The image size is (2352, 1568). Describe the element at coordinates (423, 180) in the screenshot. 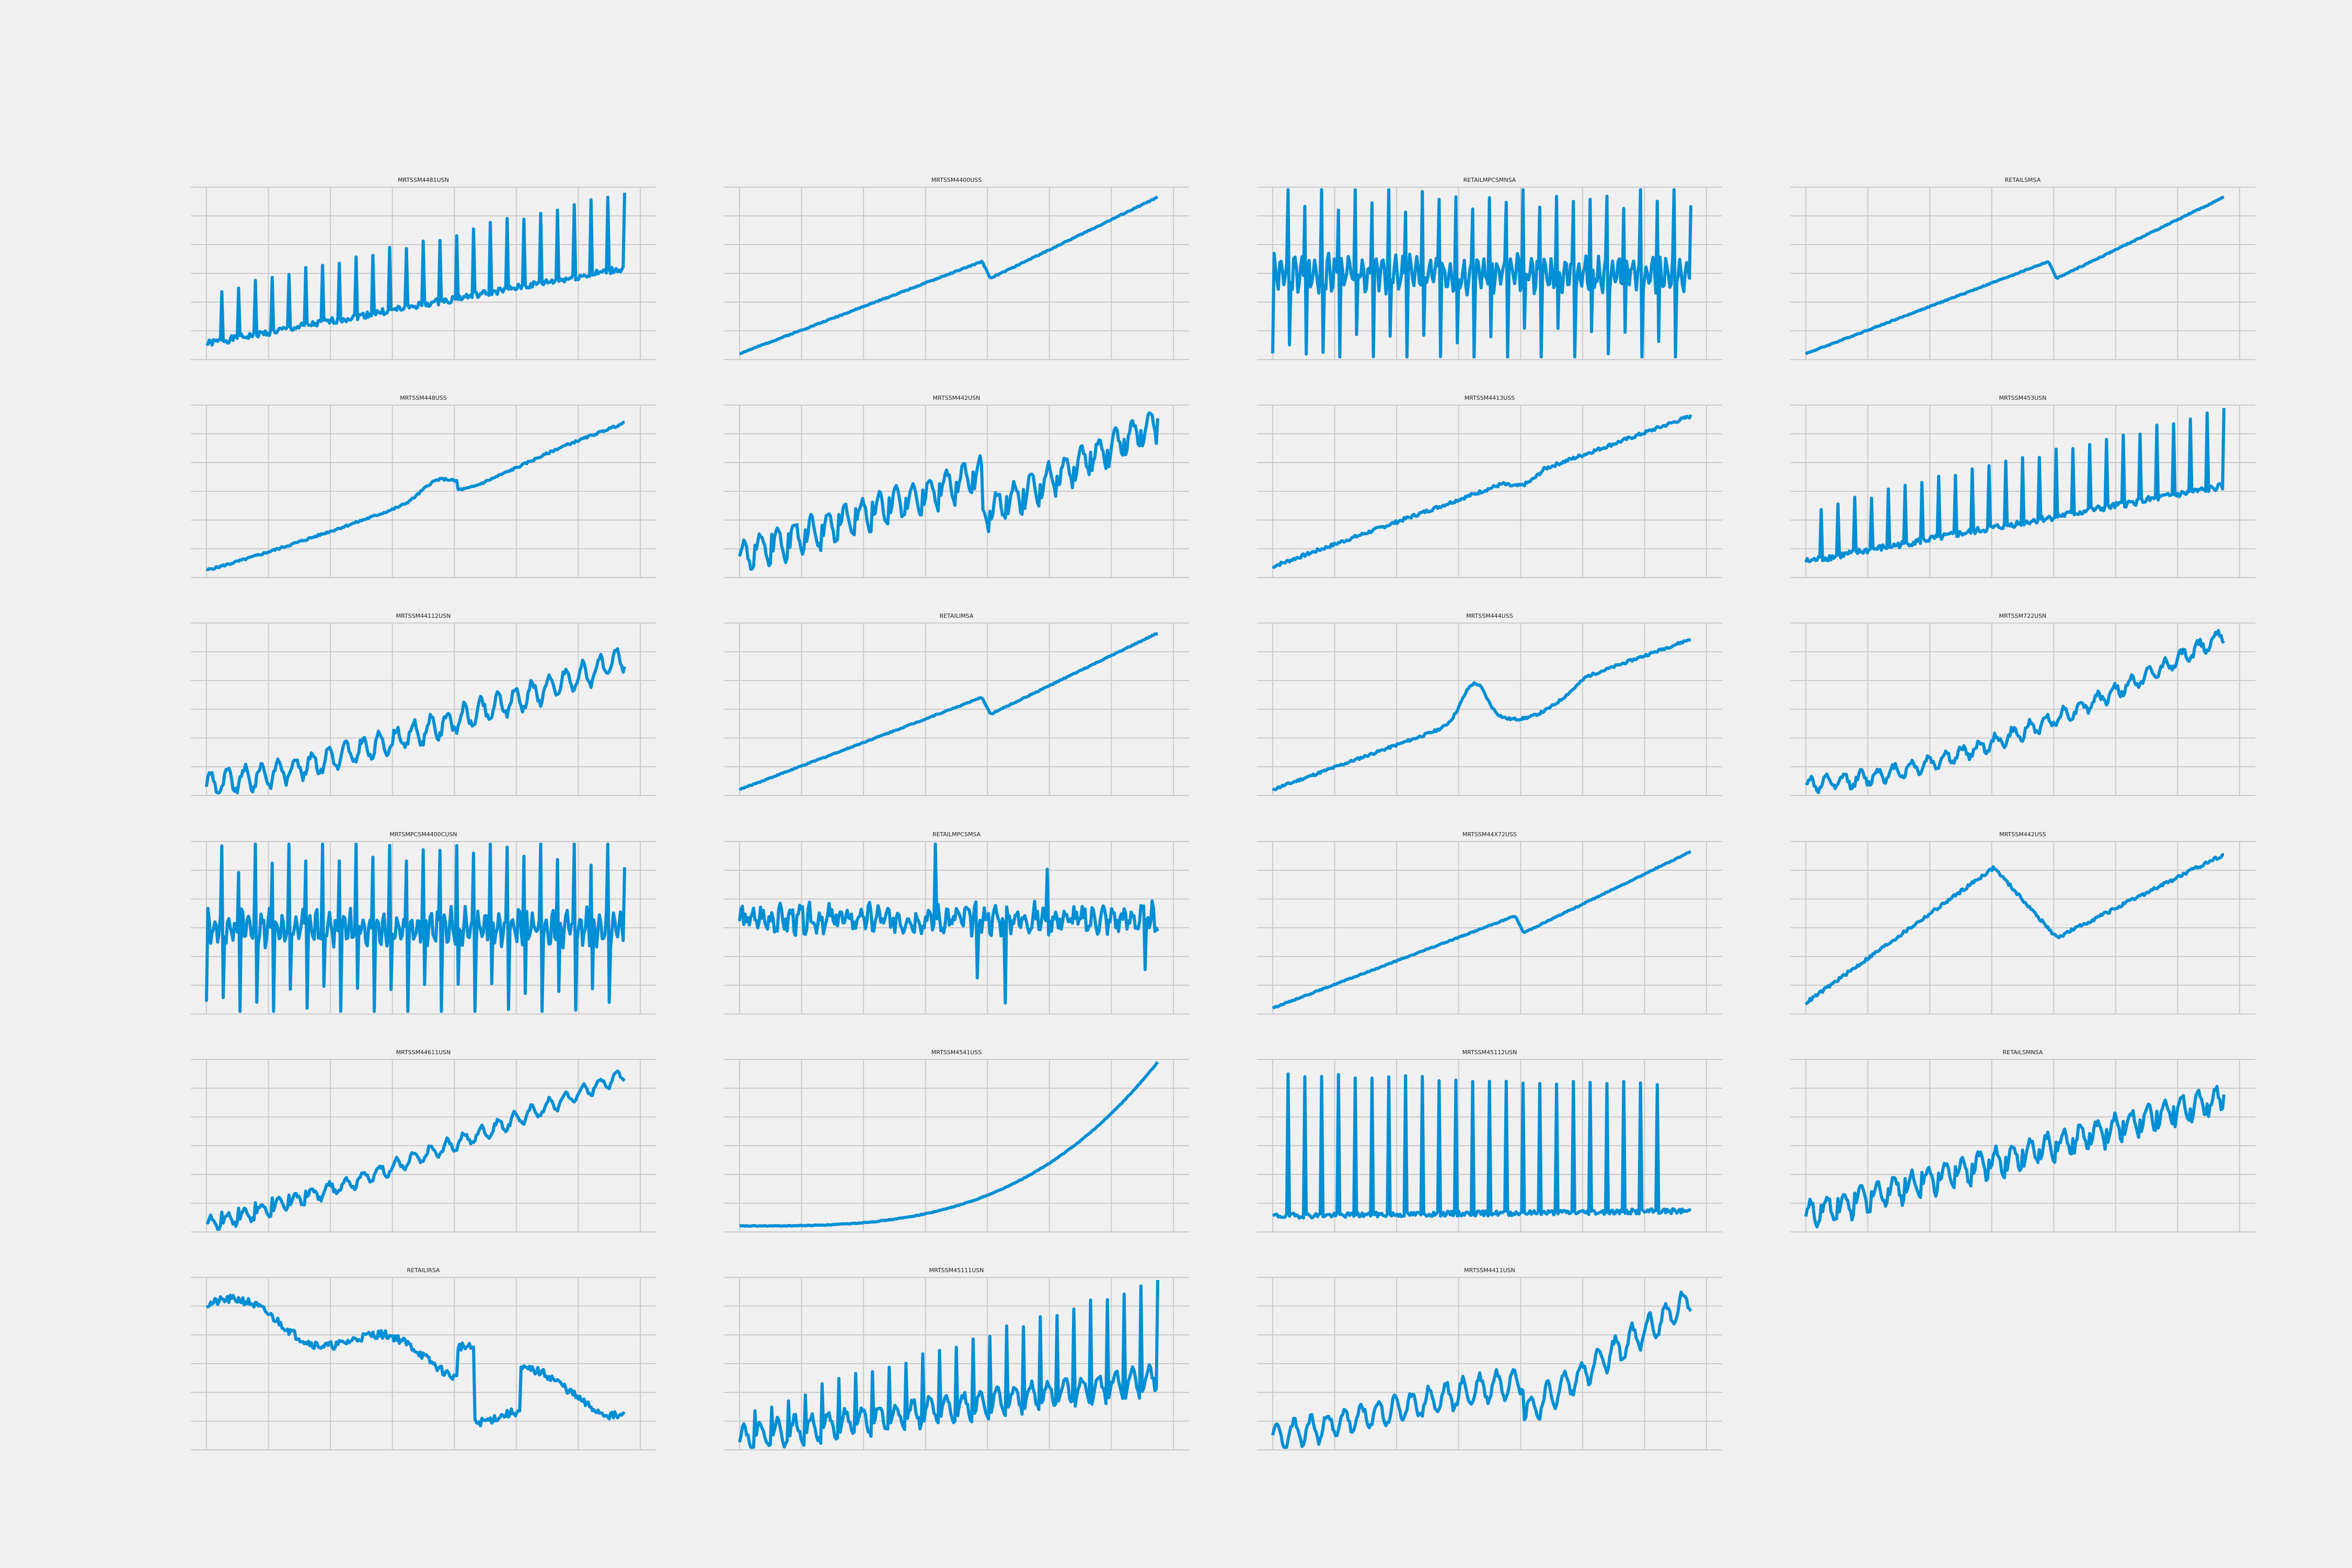

I see `subplot-title: MRTSSM4481USN` at that location.